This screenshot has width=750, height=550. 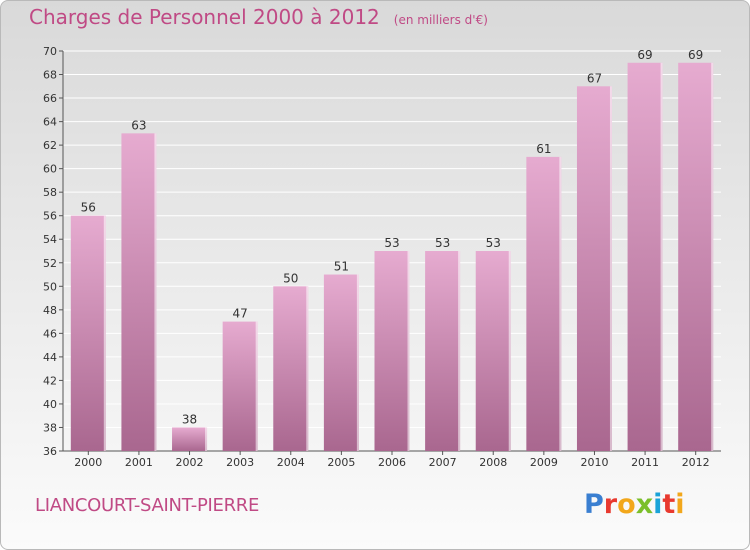 What do you see at coordinates (50, 263) in the screenshot?
I see `y-tick-label: 52` at bounding box center [50, 263].